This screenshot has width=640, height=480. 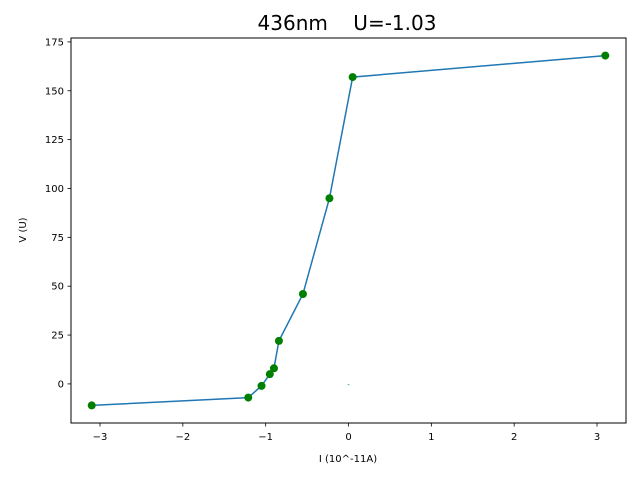 I want to click on x-tick-label: 1, so click(x=431, y=437).